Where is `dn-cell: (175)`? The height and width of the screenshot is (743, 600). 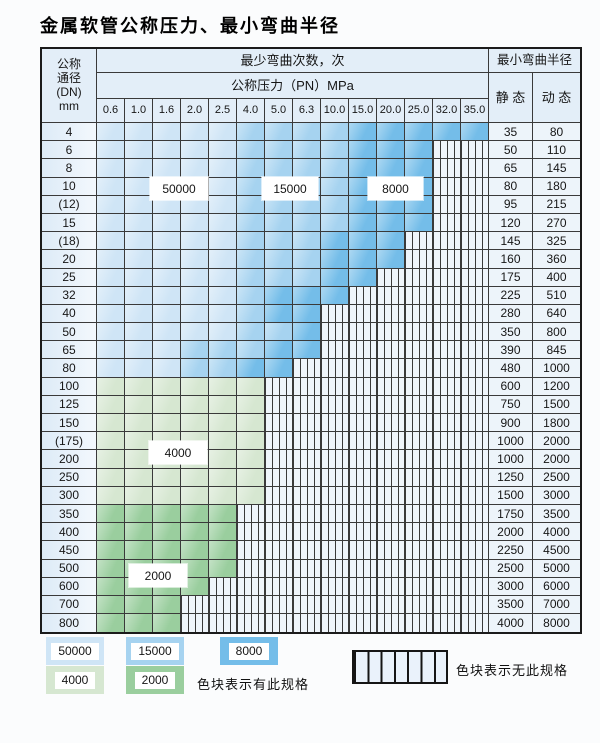 dn-cell: (175) is located at coordinates (69, 441).